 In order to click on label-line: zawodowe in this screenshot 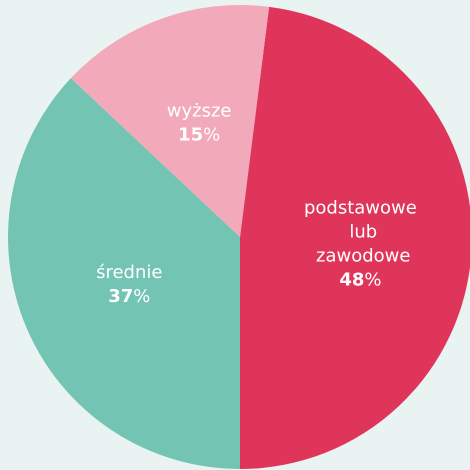, I will do `click(360, 256)`.